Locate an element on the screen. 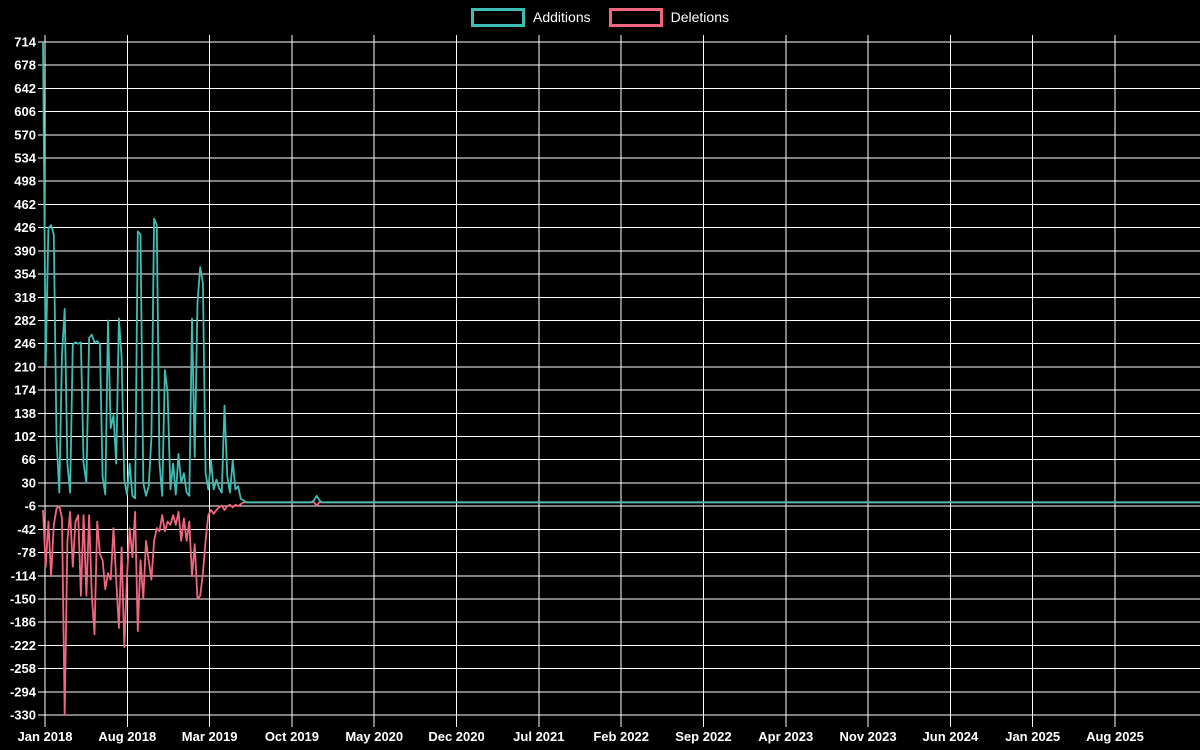  y-tick-label: 138 is located at coordinates (25, 413).